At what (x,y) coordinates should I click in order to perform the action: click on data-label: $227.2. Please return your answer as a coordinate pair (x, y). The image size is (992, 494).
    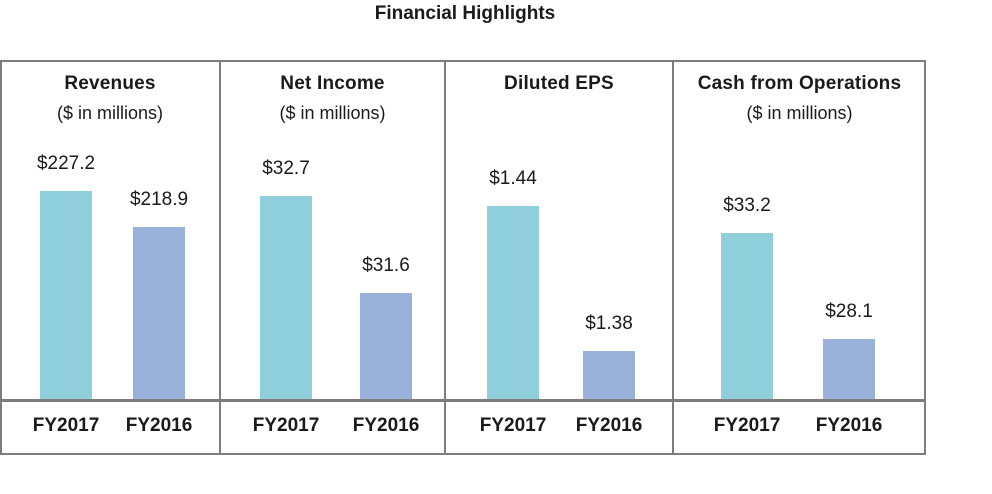
    Looking at the image, I should click on (66, 163).